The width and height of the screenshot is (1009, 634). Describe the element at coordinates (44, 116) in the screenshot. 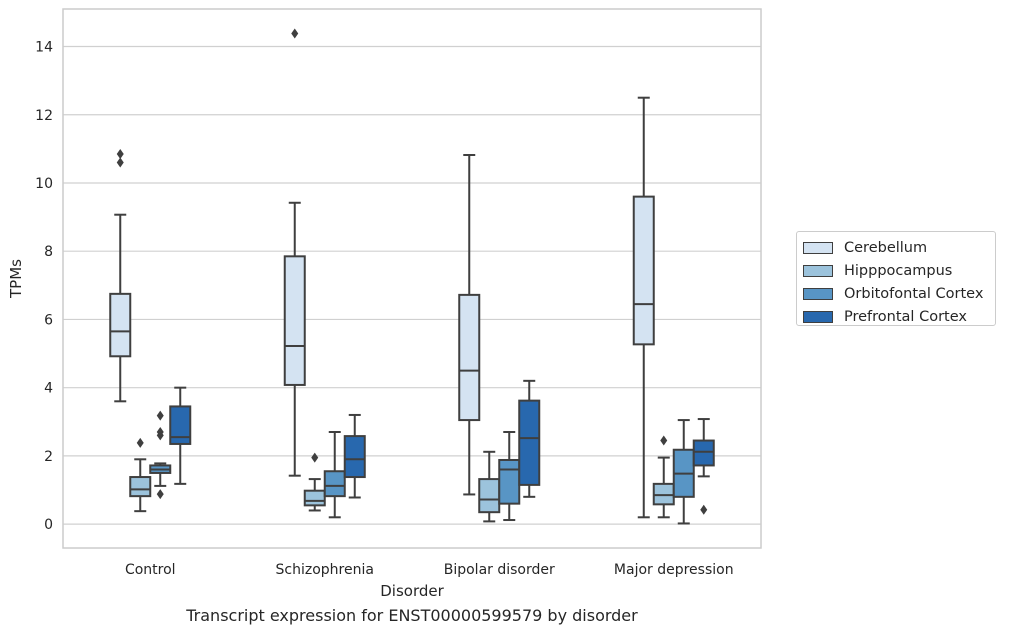

I see `y-tick-label-12: 12` at that location.